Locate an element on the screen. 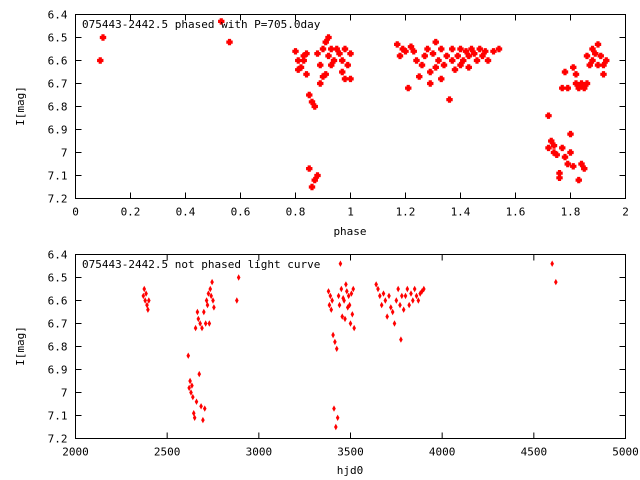  y-tick-label: 6.8 is located at coordinates (58, 347).